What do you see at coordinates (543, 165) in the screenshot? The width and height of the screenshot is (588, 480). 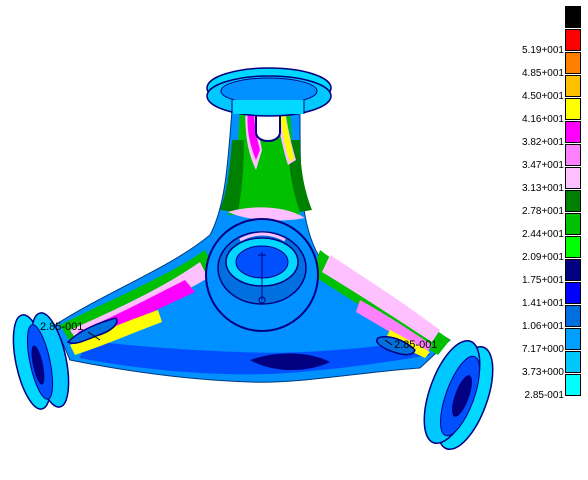 I see `legend-label: 3.47+001` at bounding box center [543, 165].